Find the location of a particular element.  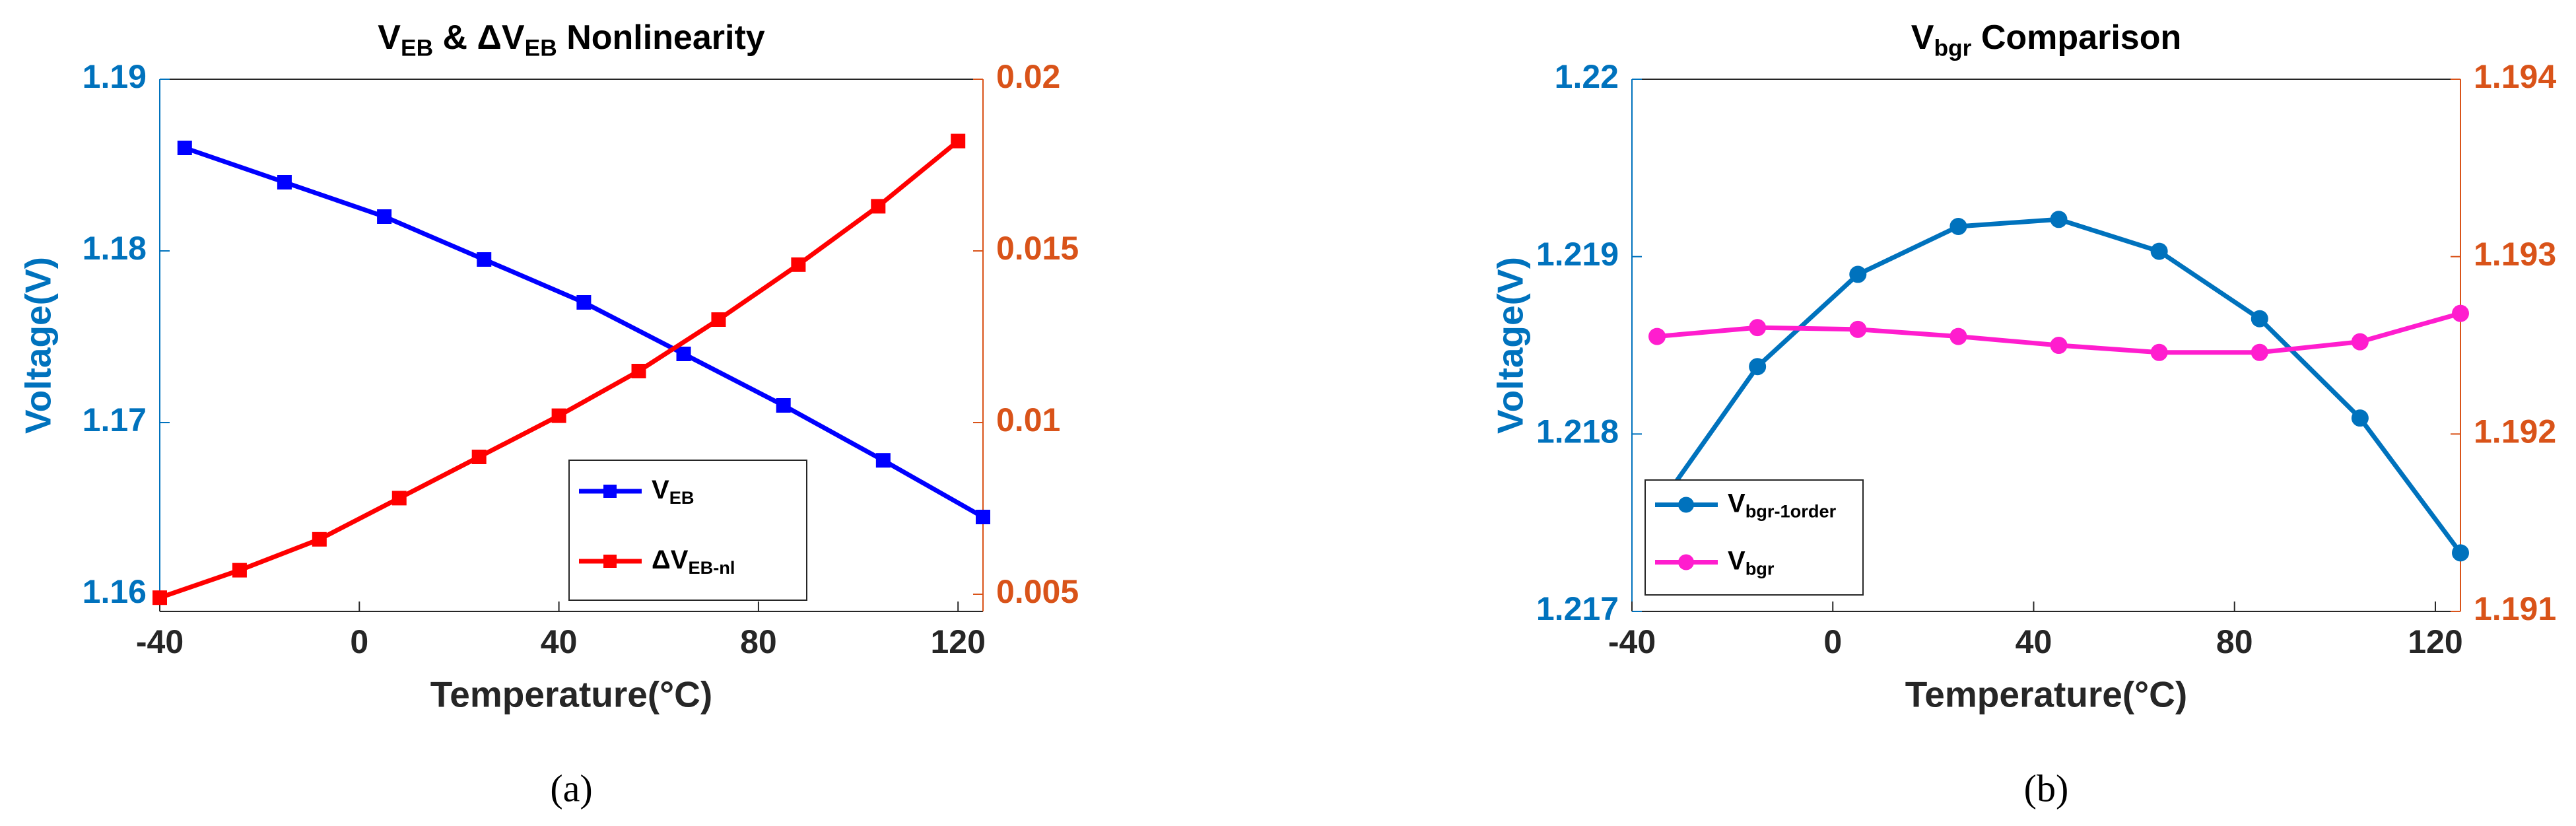

legend-label: Vbgr-1order is located at coordinates (1782, 505).